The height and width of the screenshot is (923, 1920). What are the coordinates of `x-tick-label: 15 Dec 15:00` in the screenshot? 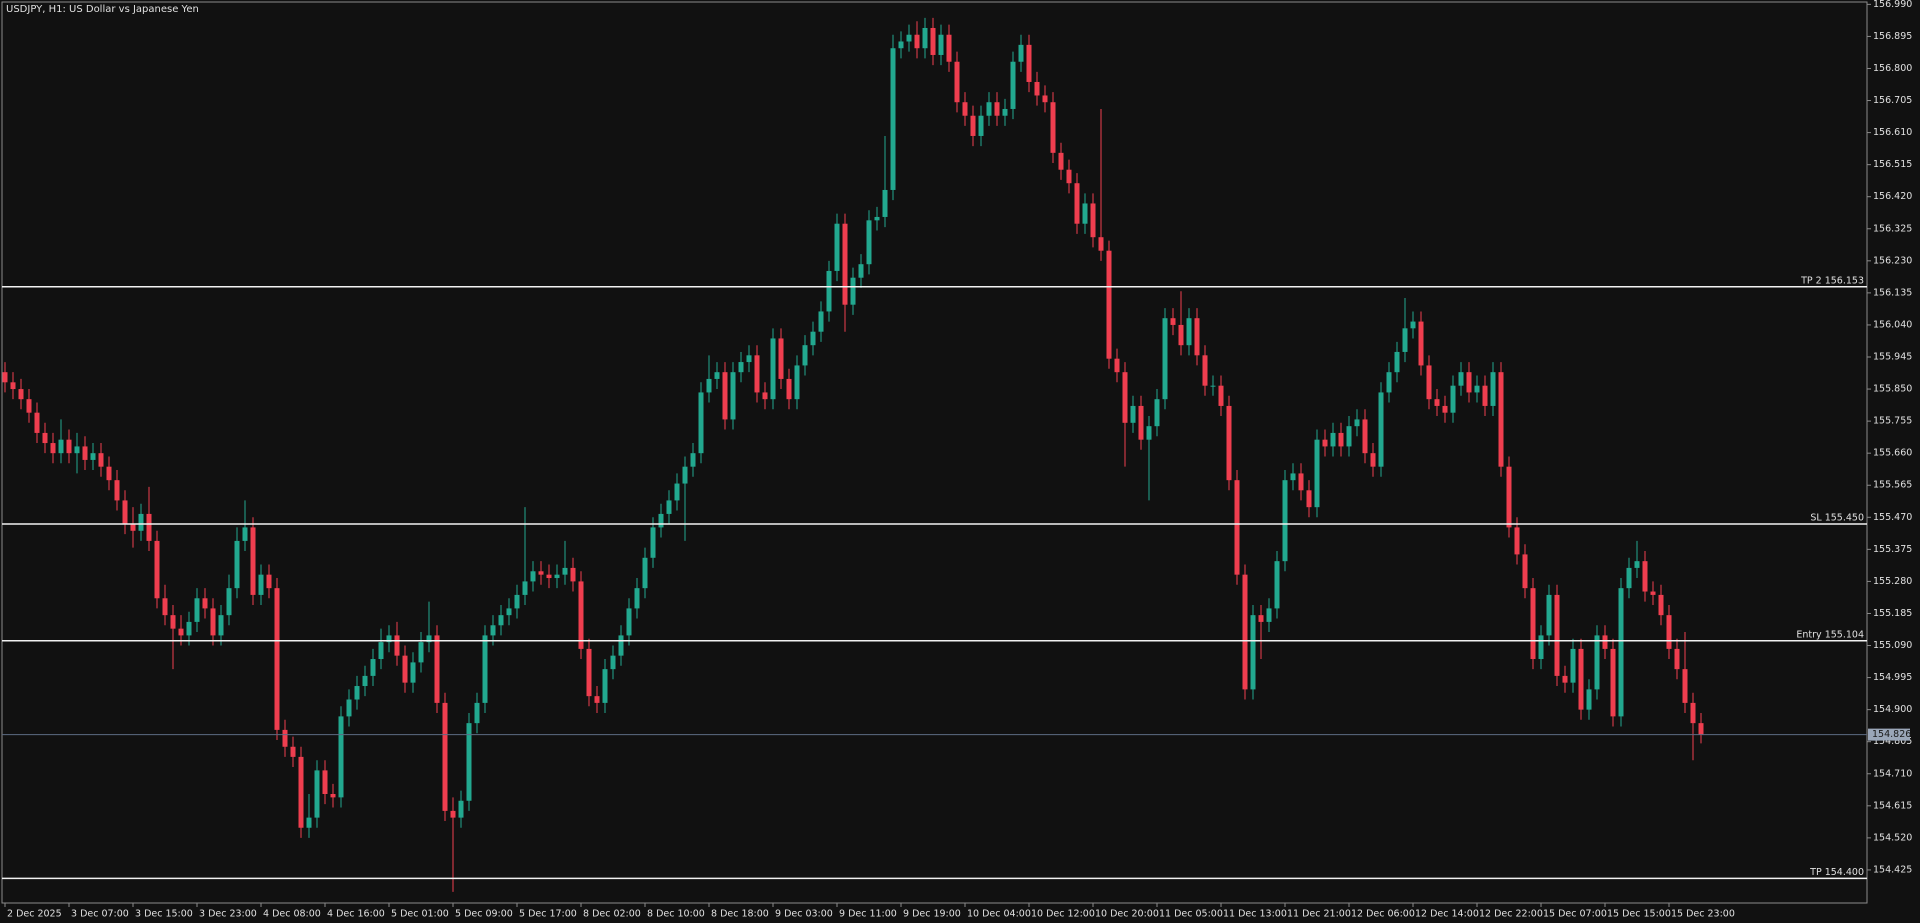 It's located at (1639, 914).